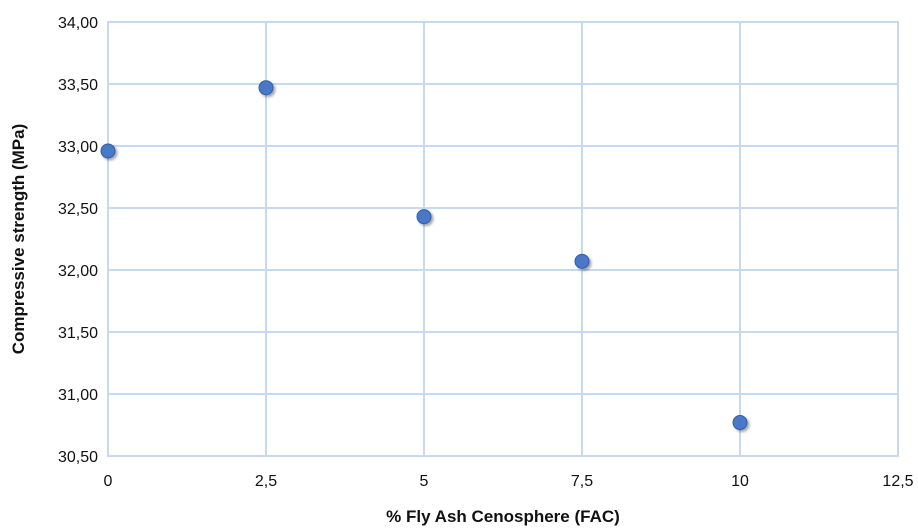  Describe the element at coordinates (78, 147) in the screenshot. I see `y-tick-label: 33,00` at that location.